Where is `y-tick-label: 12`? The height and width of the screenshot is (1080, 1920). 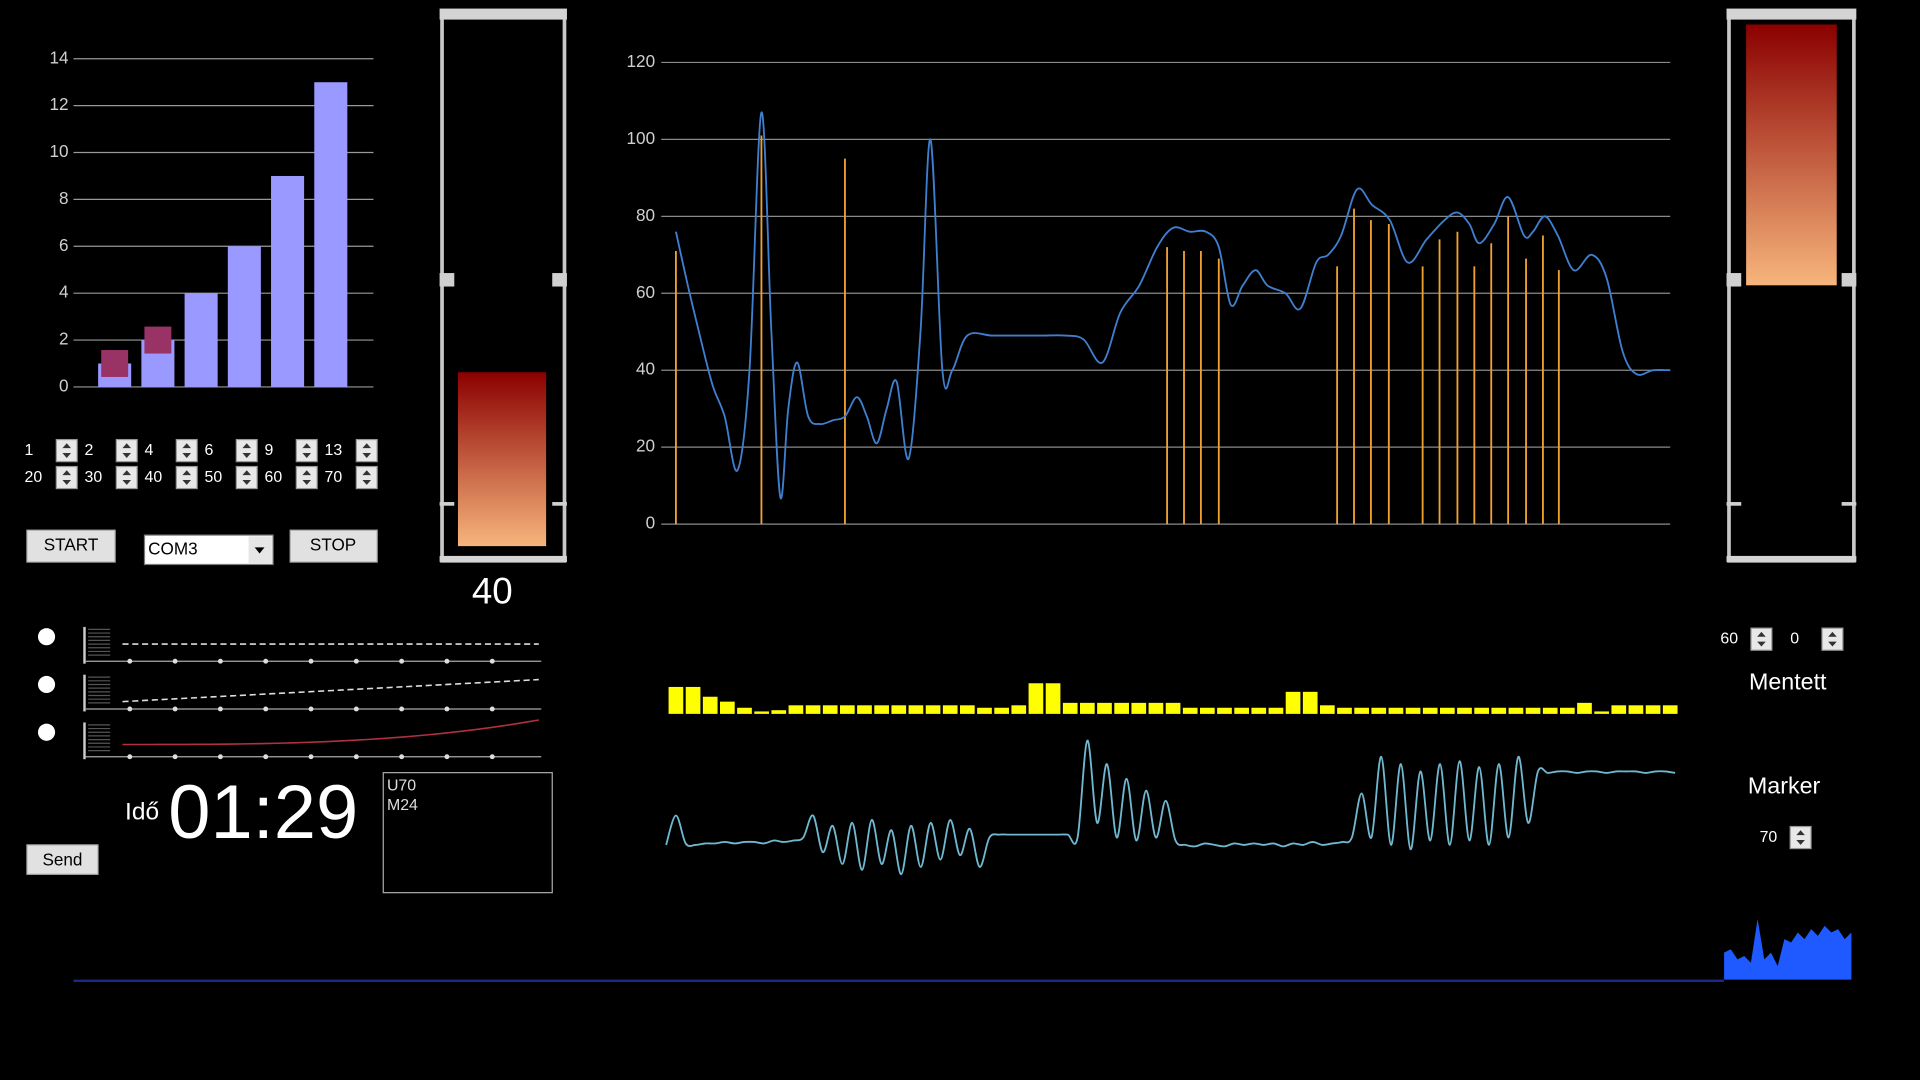
y-tick-label: 12 is located at coordinates (59, 104).